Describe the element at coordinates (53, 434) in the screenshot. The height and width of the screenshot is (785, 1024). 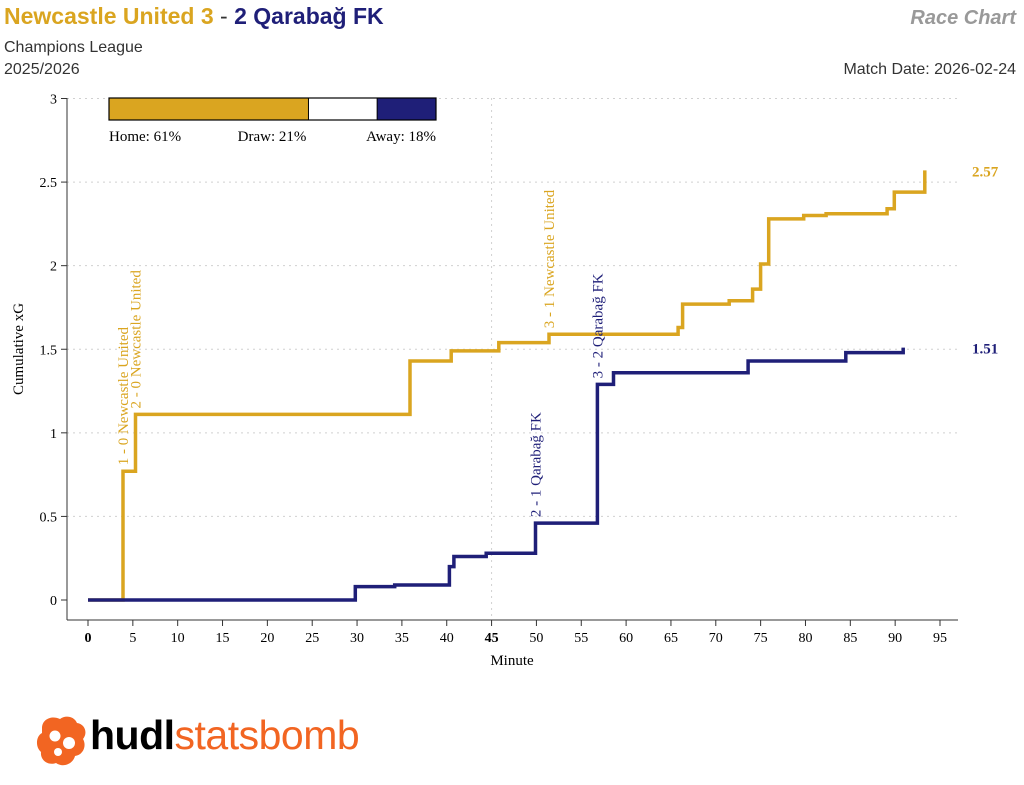
I see `y-tick-label: 1` at that location.